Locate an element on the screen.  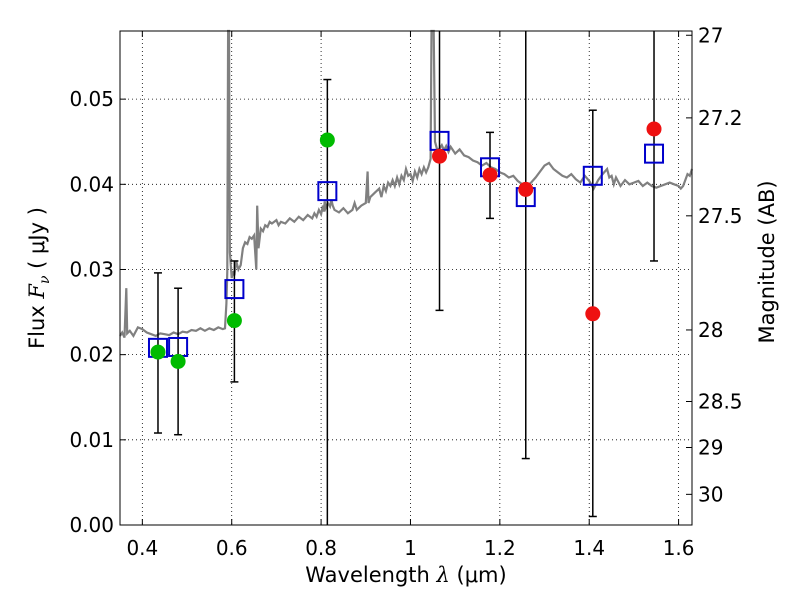
x-tick-label: 1.4 is located at coordinates (589, 548).